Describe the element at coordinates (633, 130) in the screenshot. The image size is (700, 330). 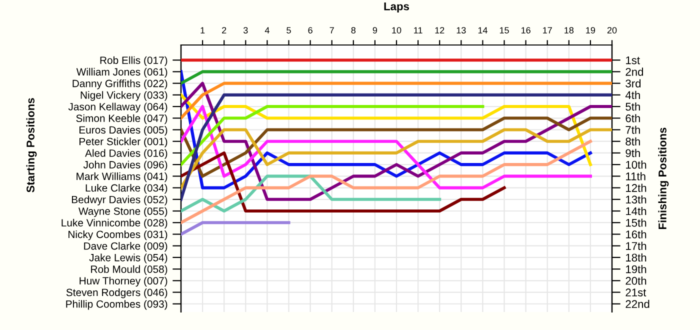
I see `y2-tick-label: 7th` at that location.